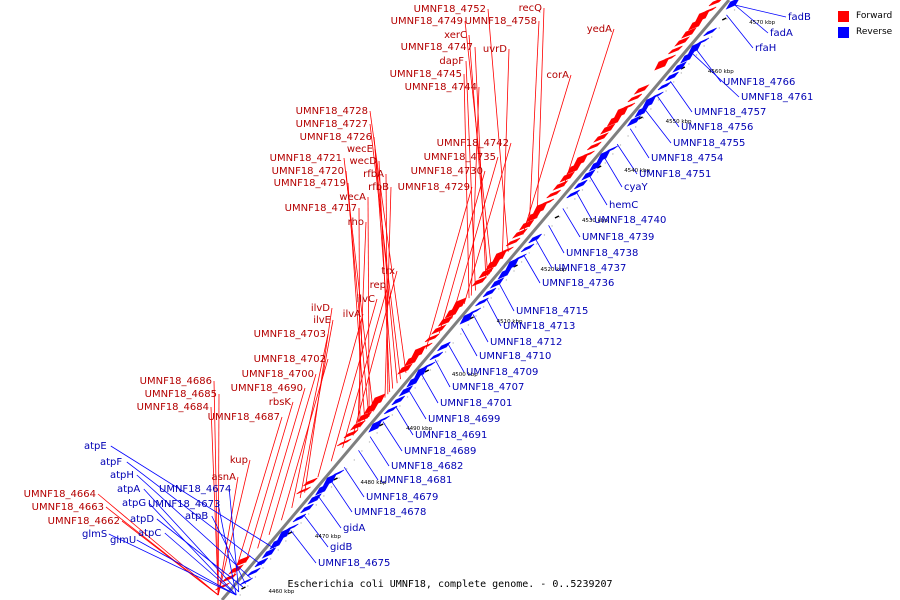 Image resolution: width=900 pixels, height=600 pixels. Describe the element at coordinates (122, 475) in the screenshot. I see `reverse-gene-label: atpH` at that location.